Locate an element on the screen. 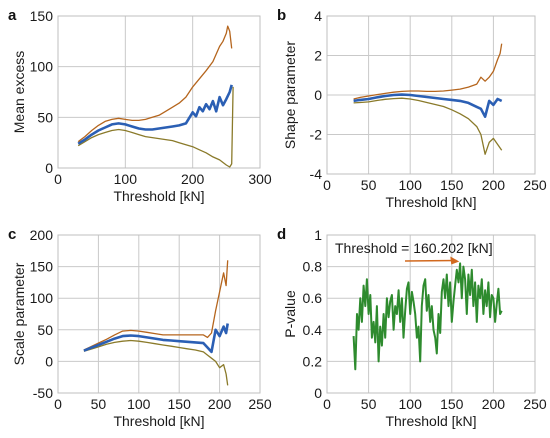  y-axis-label: P-value is located at coordinates (290, 314).